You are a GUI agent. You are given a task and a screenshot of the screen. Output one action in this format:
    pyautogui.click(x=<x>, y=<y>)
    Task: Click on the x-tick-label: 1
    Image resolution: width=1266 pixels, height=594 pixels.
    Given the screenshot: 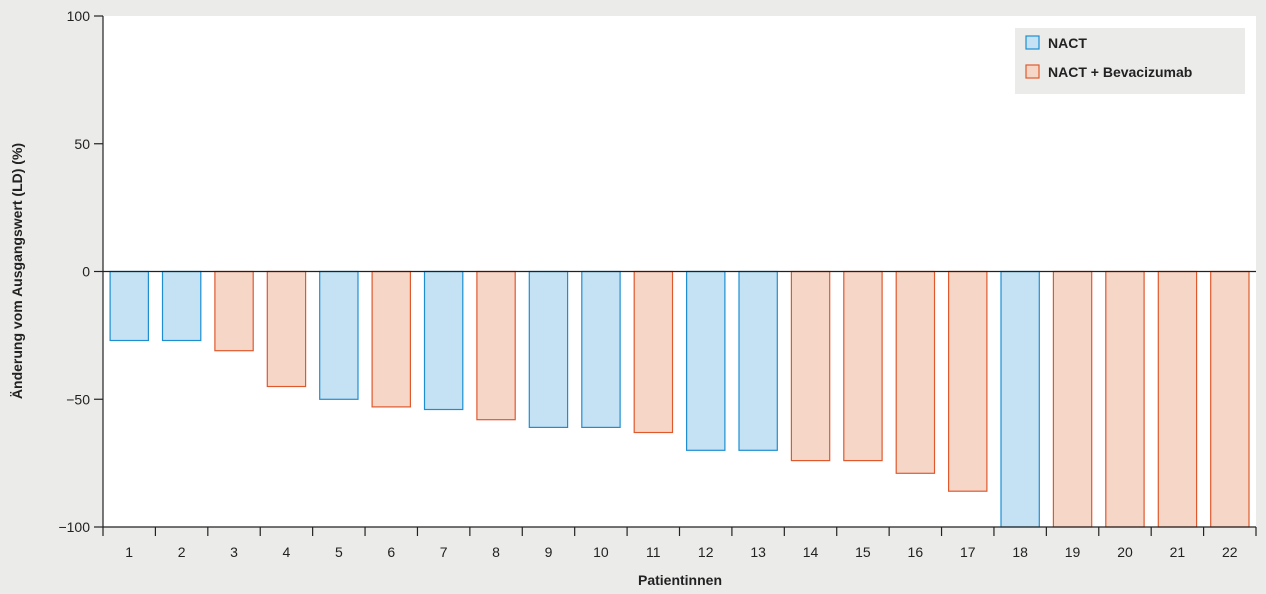 What is the action you would take?
    pyautogui.click(x=129, y=552)
    